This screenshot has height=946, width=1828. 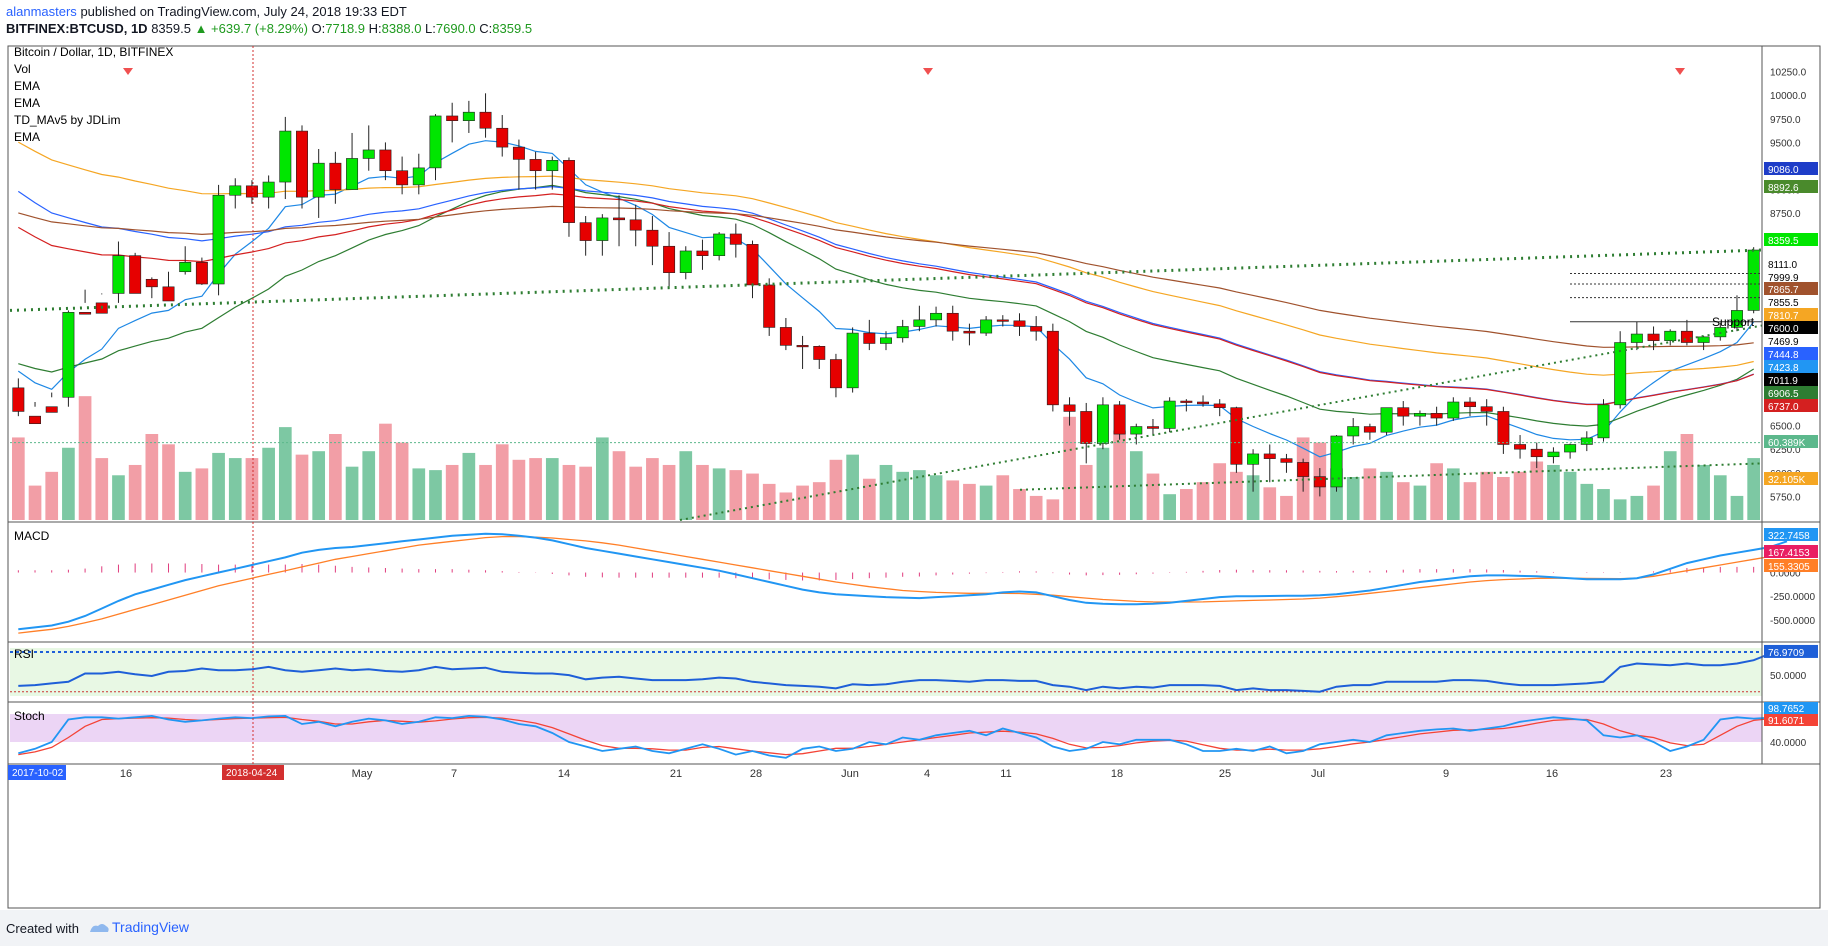 I want to click on price-badge-label: 7011.9, so click(x=1783, y=381).